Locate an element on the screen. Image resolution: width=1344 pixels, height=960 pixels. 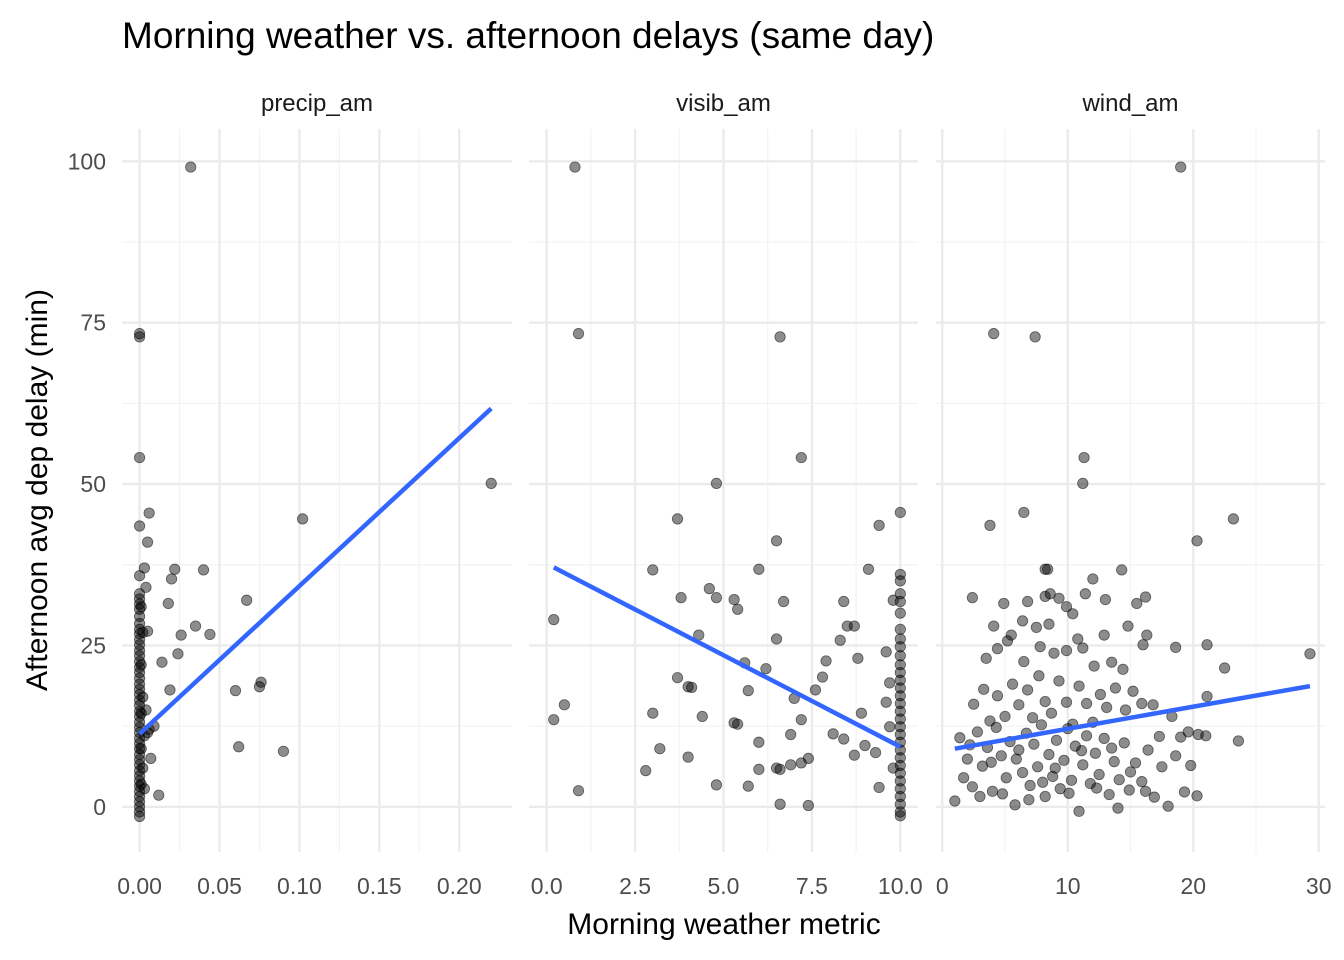
x-tick-label: 0.0 is located at coordinates (547, 886).